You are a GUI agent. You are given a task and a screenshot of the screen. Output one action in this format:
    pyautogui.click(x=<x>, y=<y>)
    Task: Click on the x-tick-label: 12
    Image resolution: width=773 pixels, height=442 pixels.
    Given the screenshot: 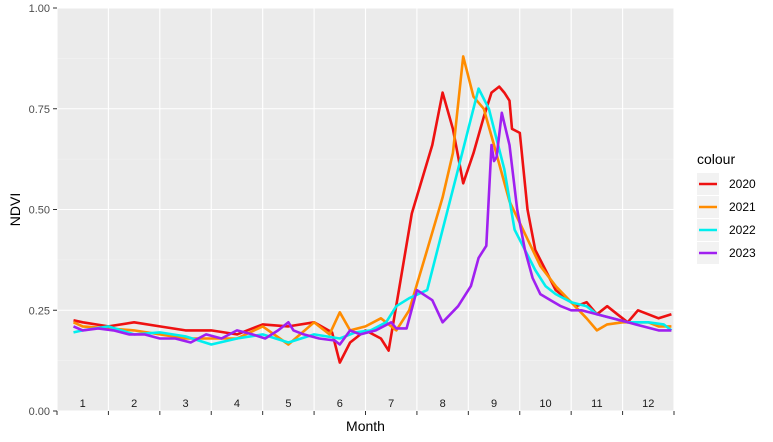 What is the action you would take?
    pyautogui.click(x=648, y=404)
    